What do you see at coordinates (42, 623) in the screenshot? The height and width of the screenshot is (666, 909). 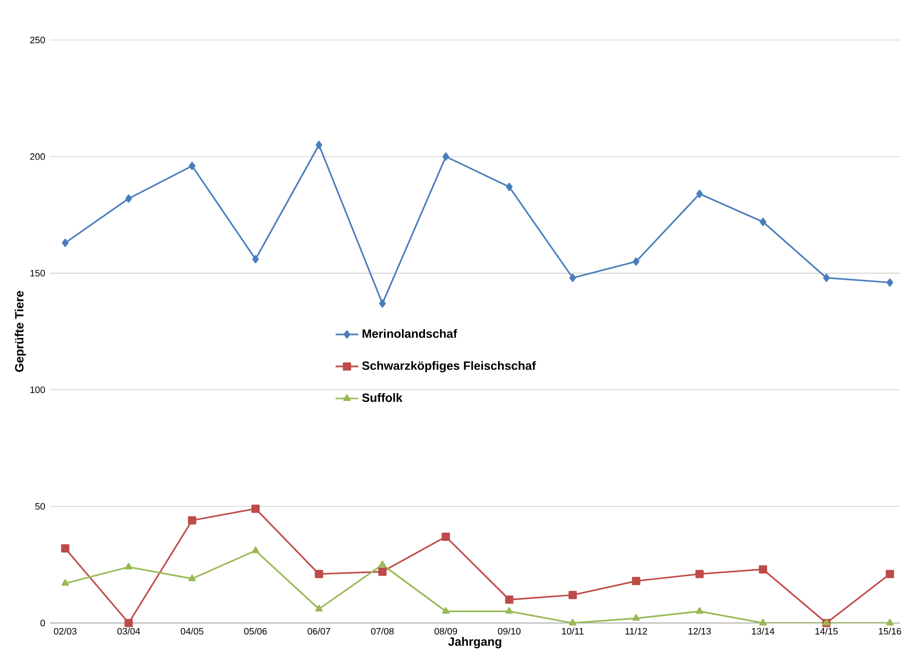 I see `y-tick-label: 0` at bounding box center [42, 623].